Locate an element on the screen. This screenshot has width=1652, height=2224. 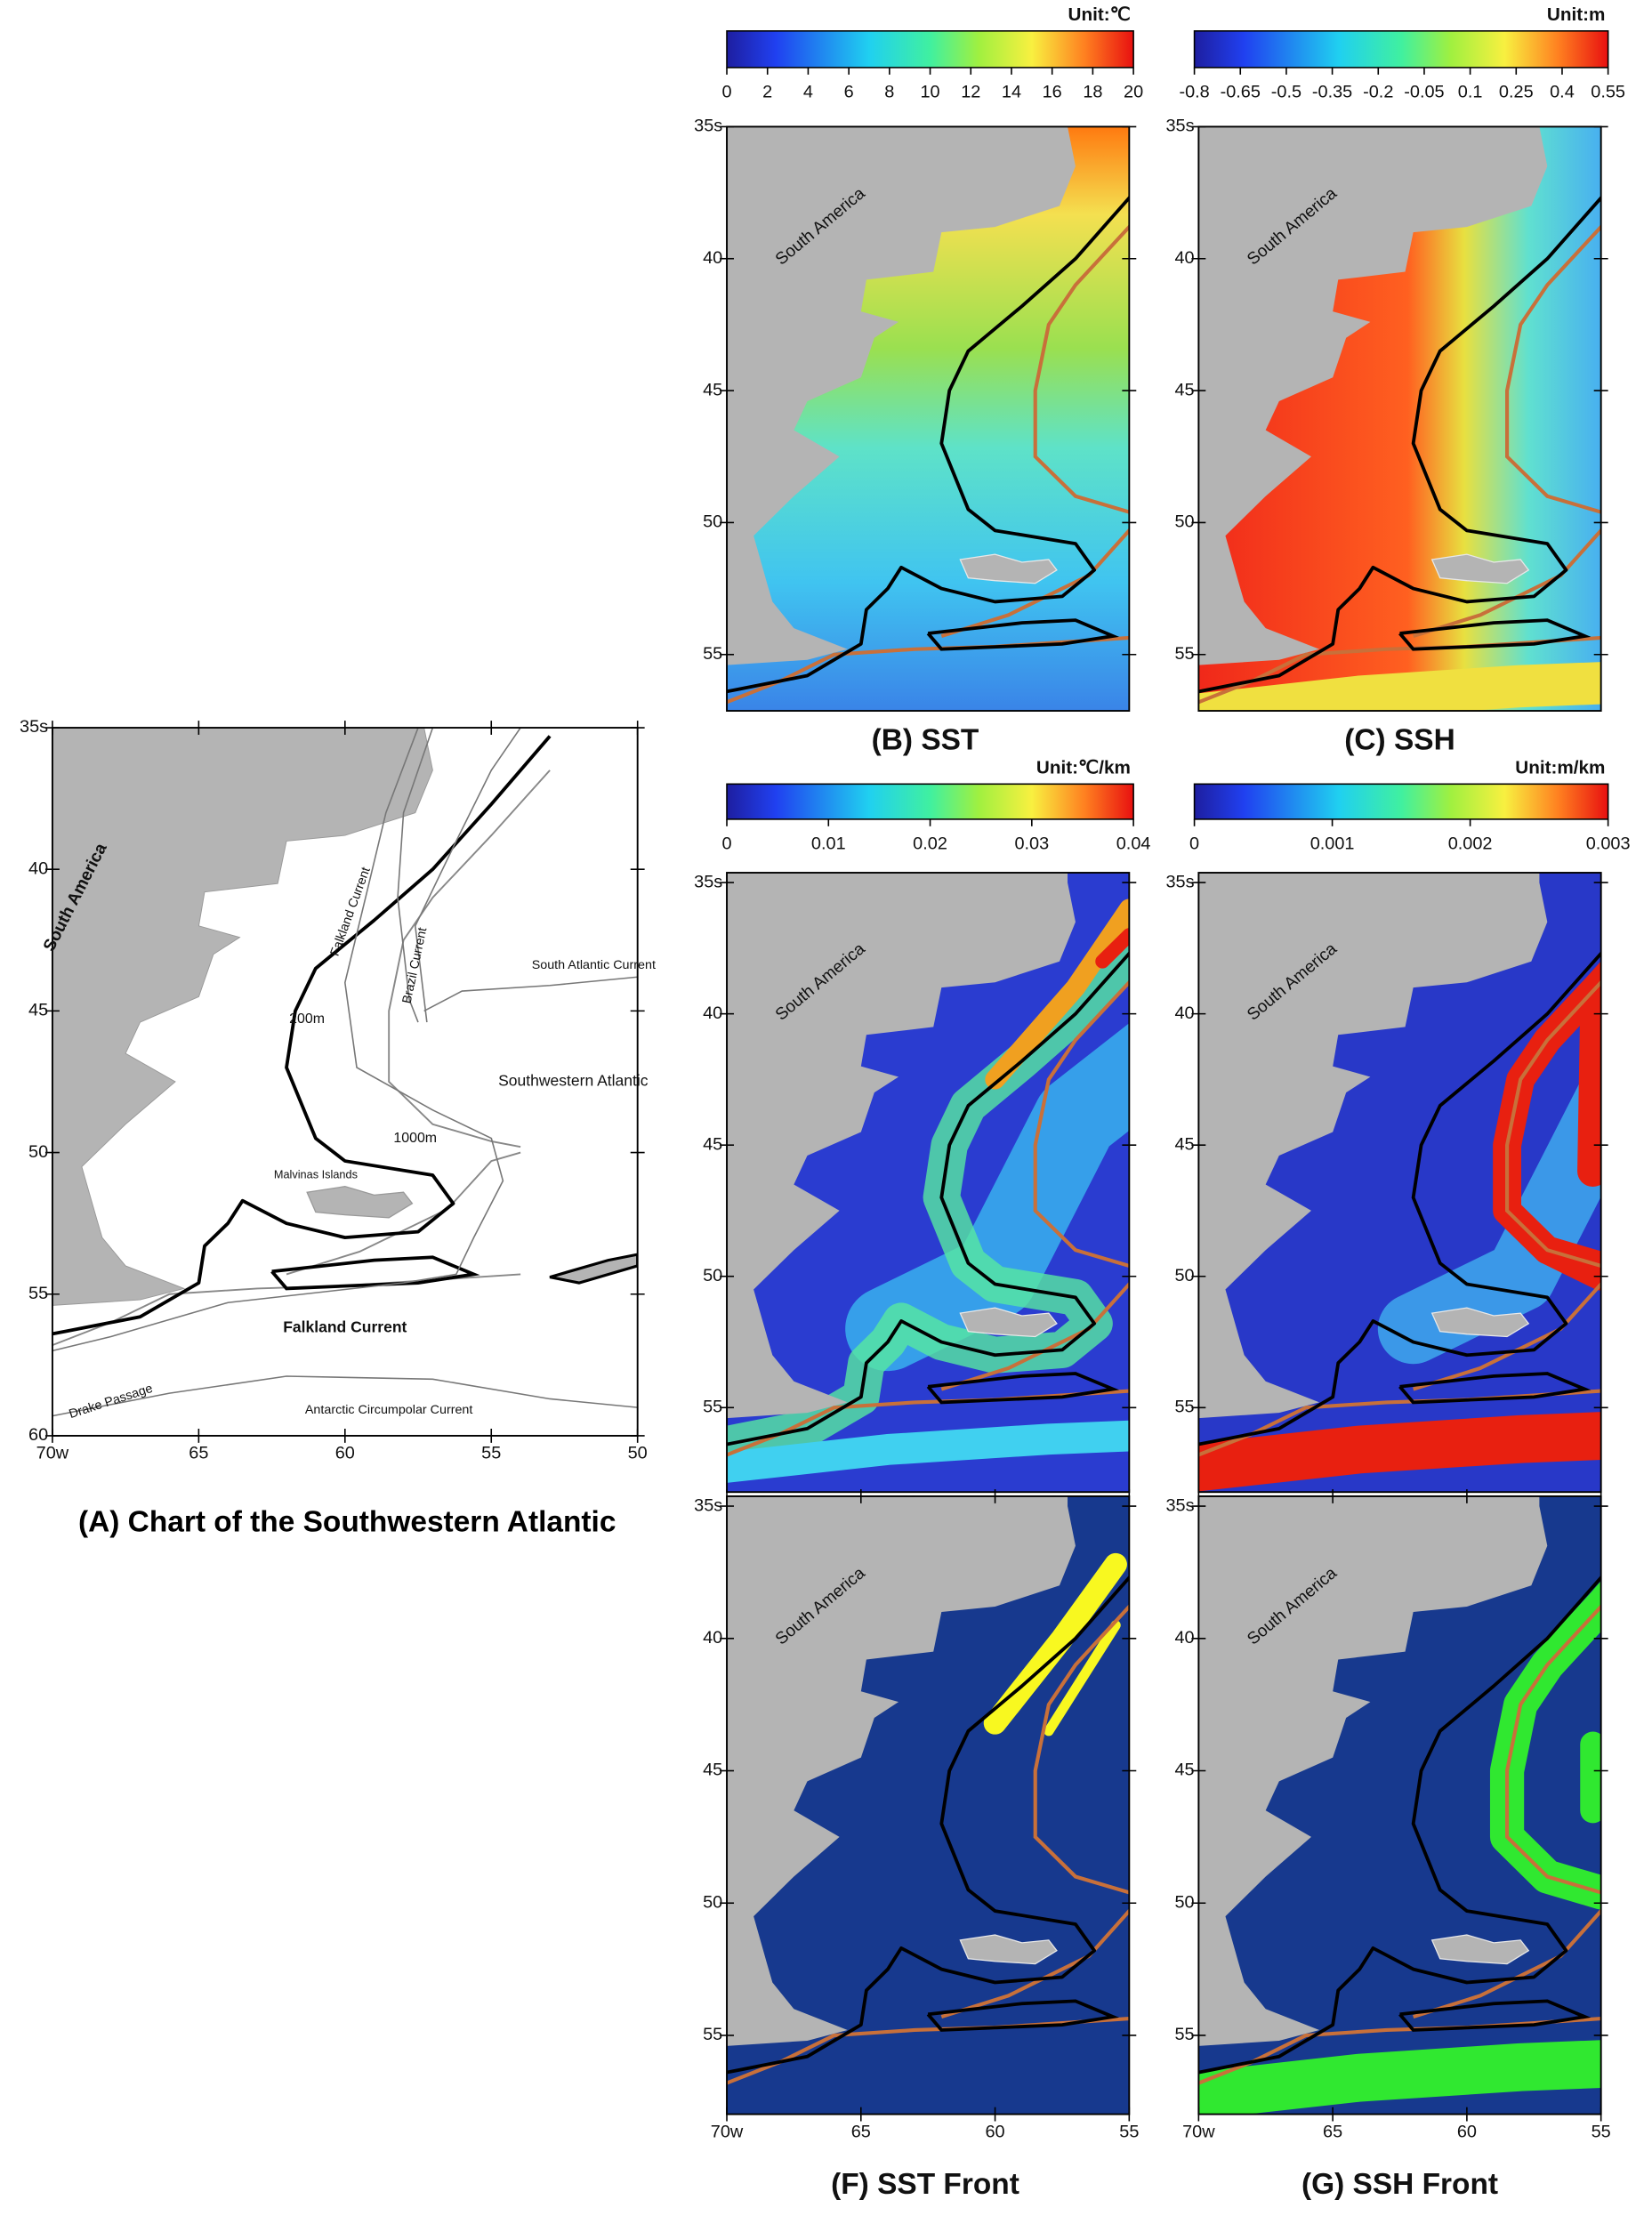
colorbar-tick-label: -0.35 is located at coordinates (1332, 92).